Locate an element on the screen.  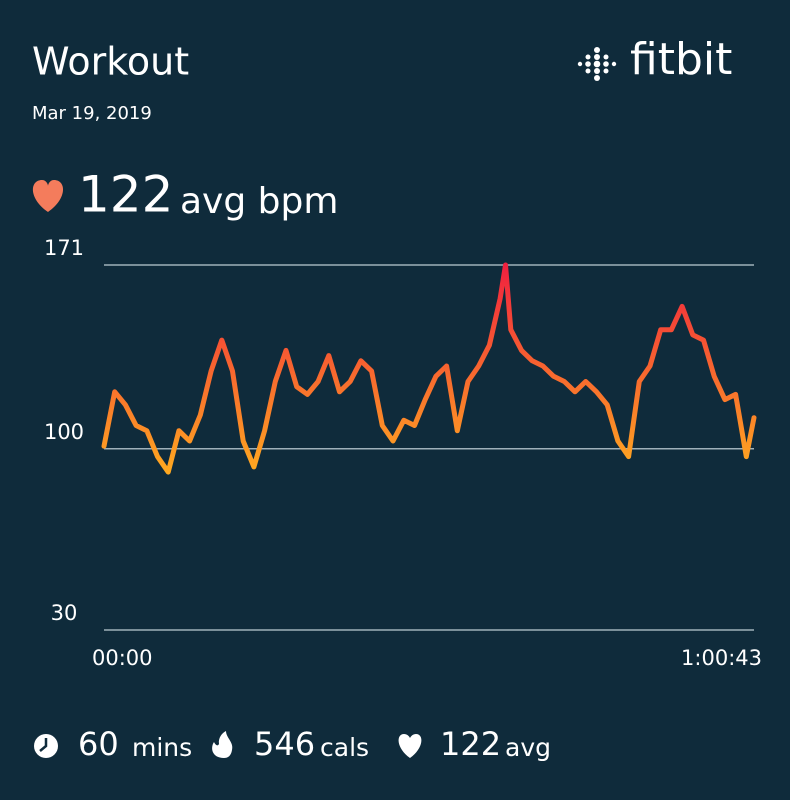
y-tick-label: 30 is located at coordinates (64, 613).